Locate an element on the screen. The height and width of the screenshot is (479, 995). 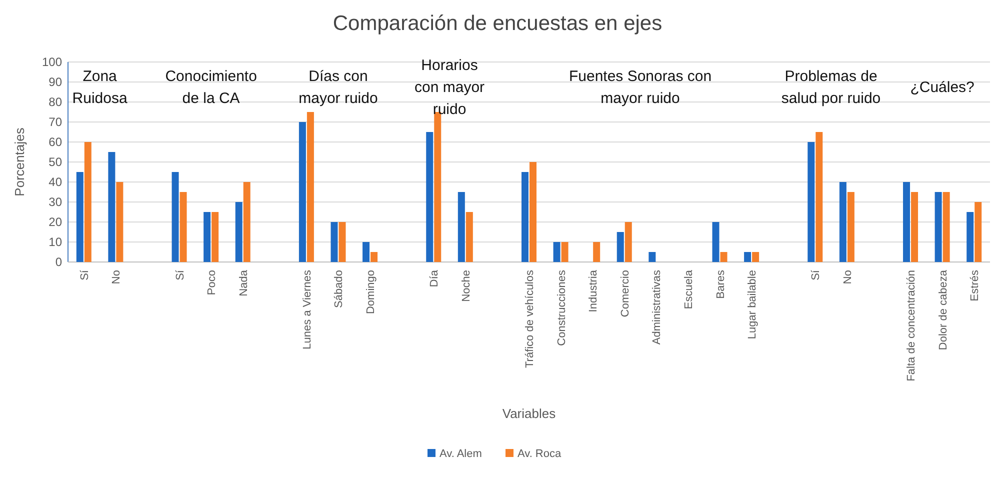
annotation: Conocimiento de la CA is located at coordinates (211, 87).